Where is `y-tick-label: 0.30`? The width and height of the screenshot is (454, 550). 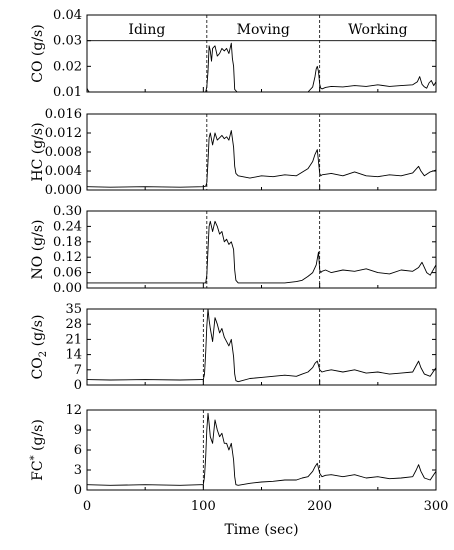 y-tick-label: 0.30 is located at coordinates (67, 211).